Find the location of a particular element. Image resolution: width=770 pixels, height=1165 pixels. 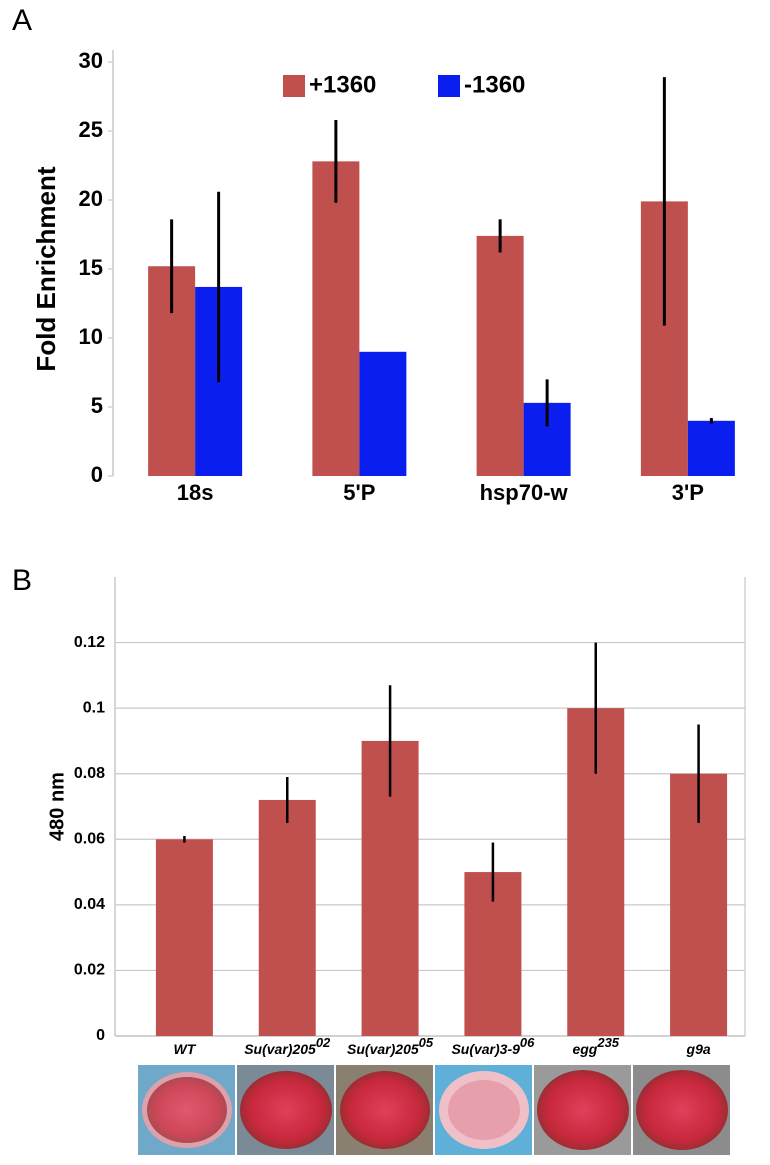

y-tick-label: 0.08 is located at coordinates (89, 773).